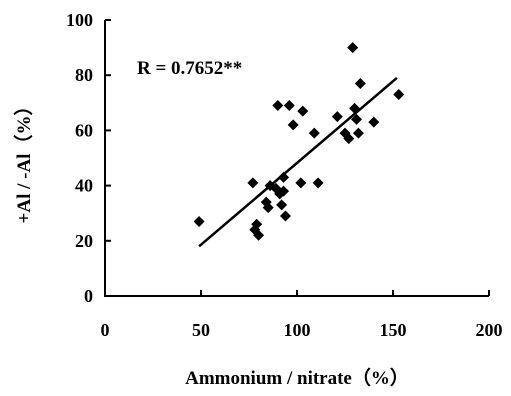 The height and width of the screenshot is (396, 511). What do you see at coordinates (84, 241) in the screenshot?
I see `y-tick-label: 20` at bounding box center [84, 241].